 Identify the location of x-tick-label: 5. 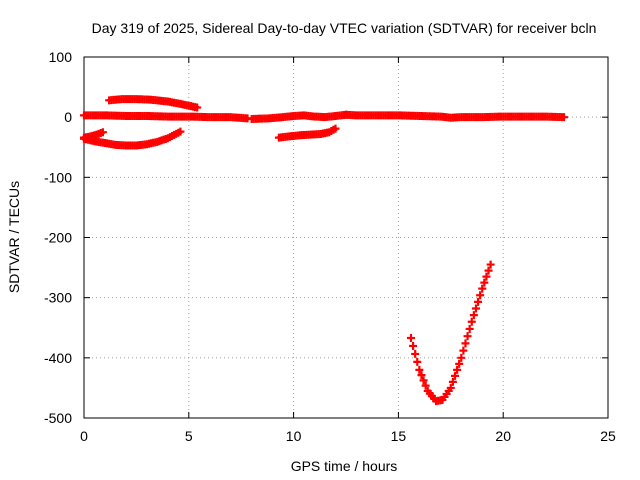
(189, 436).